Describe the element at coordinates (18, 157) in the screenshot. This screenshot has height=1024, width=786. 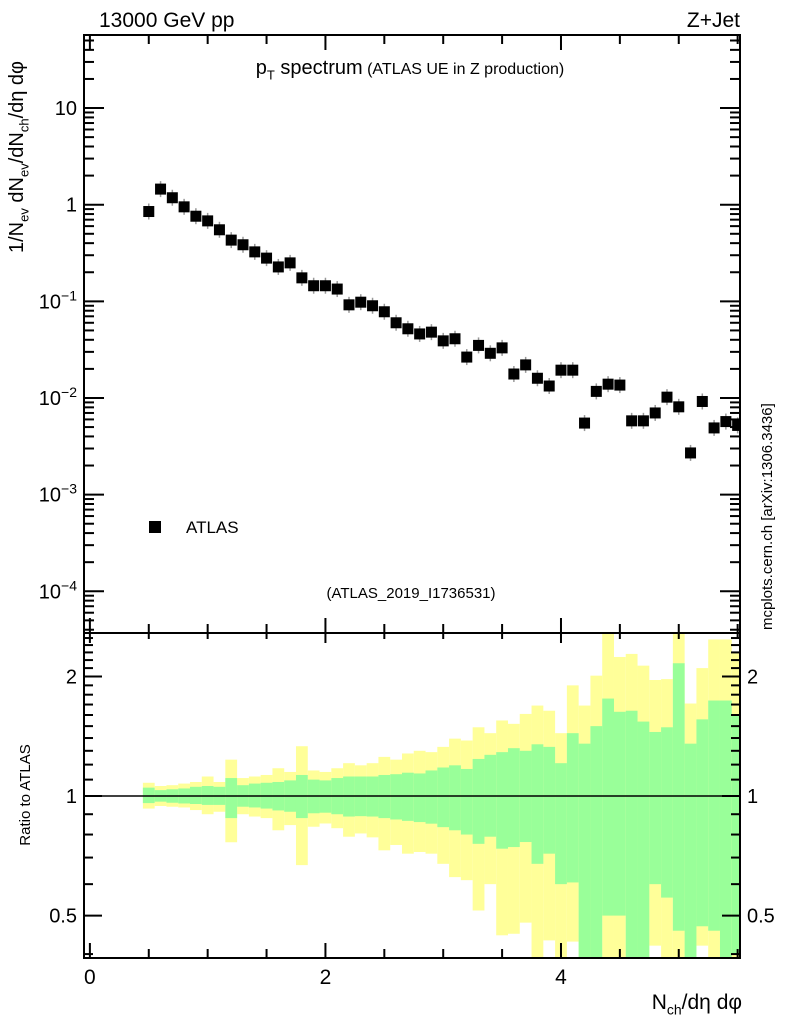
I see `y-axis-title: 1/Nev dNev/dNch/dη dφ` at that location.